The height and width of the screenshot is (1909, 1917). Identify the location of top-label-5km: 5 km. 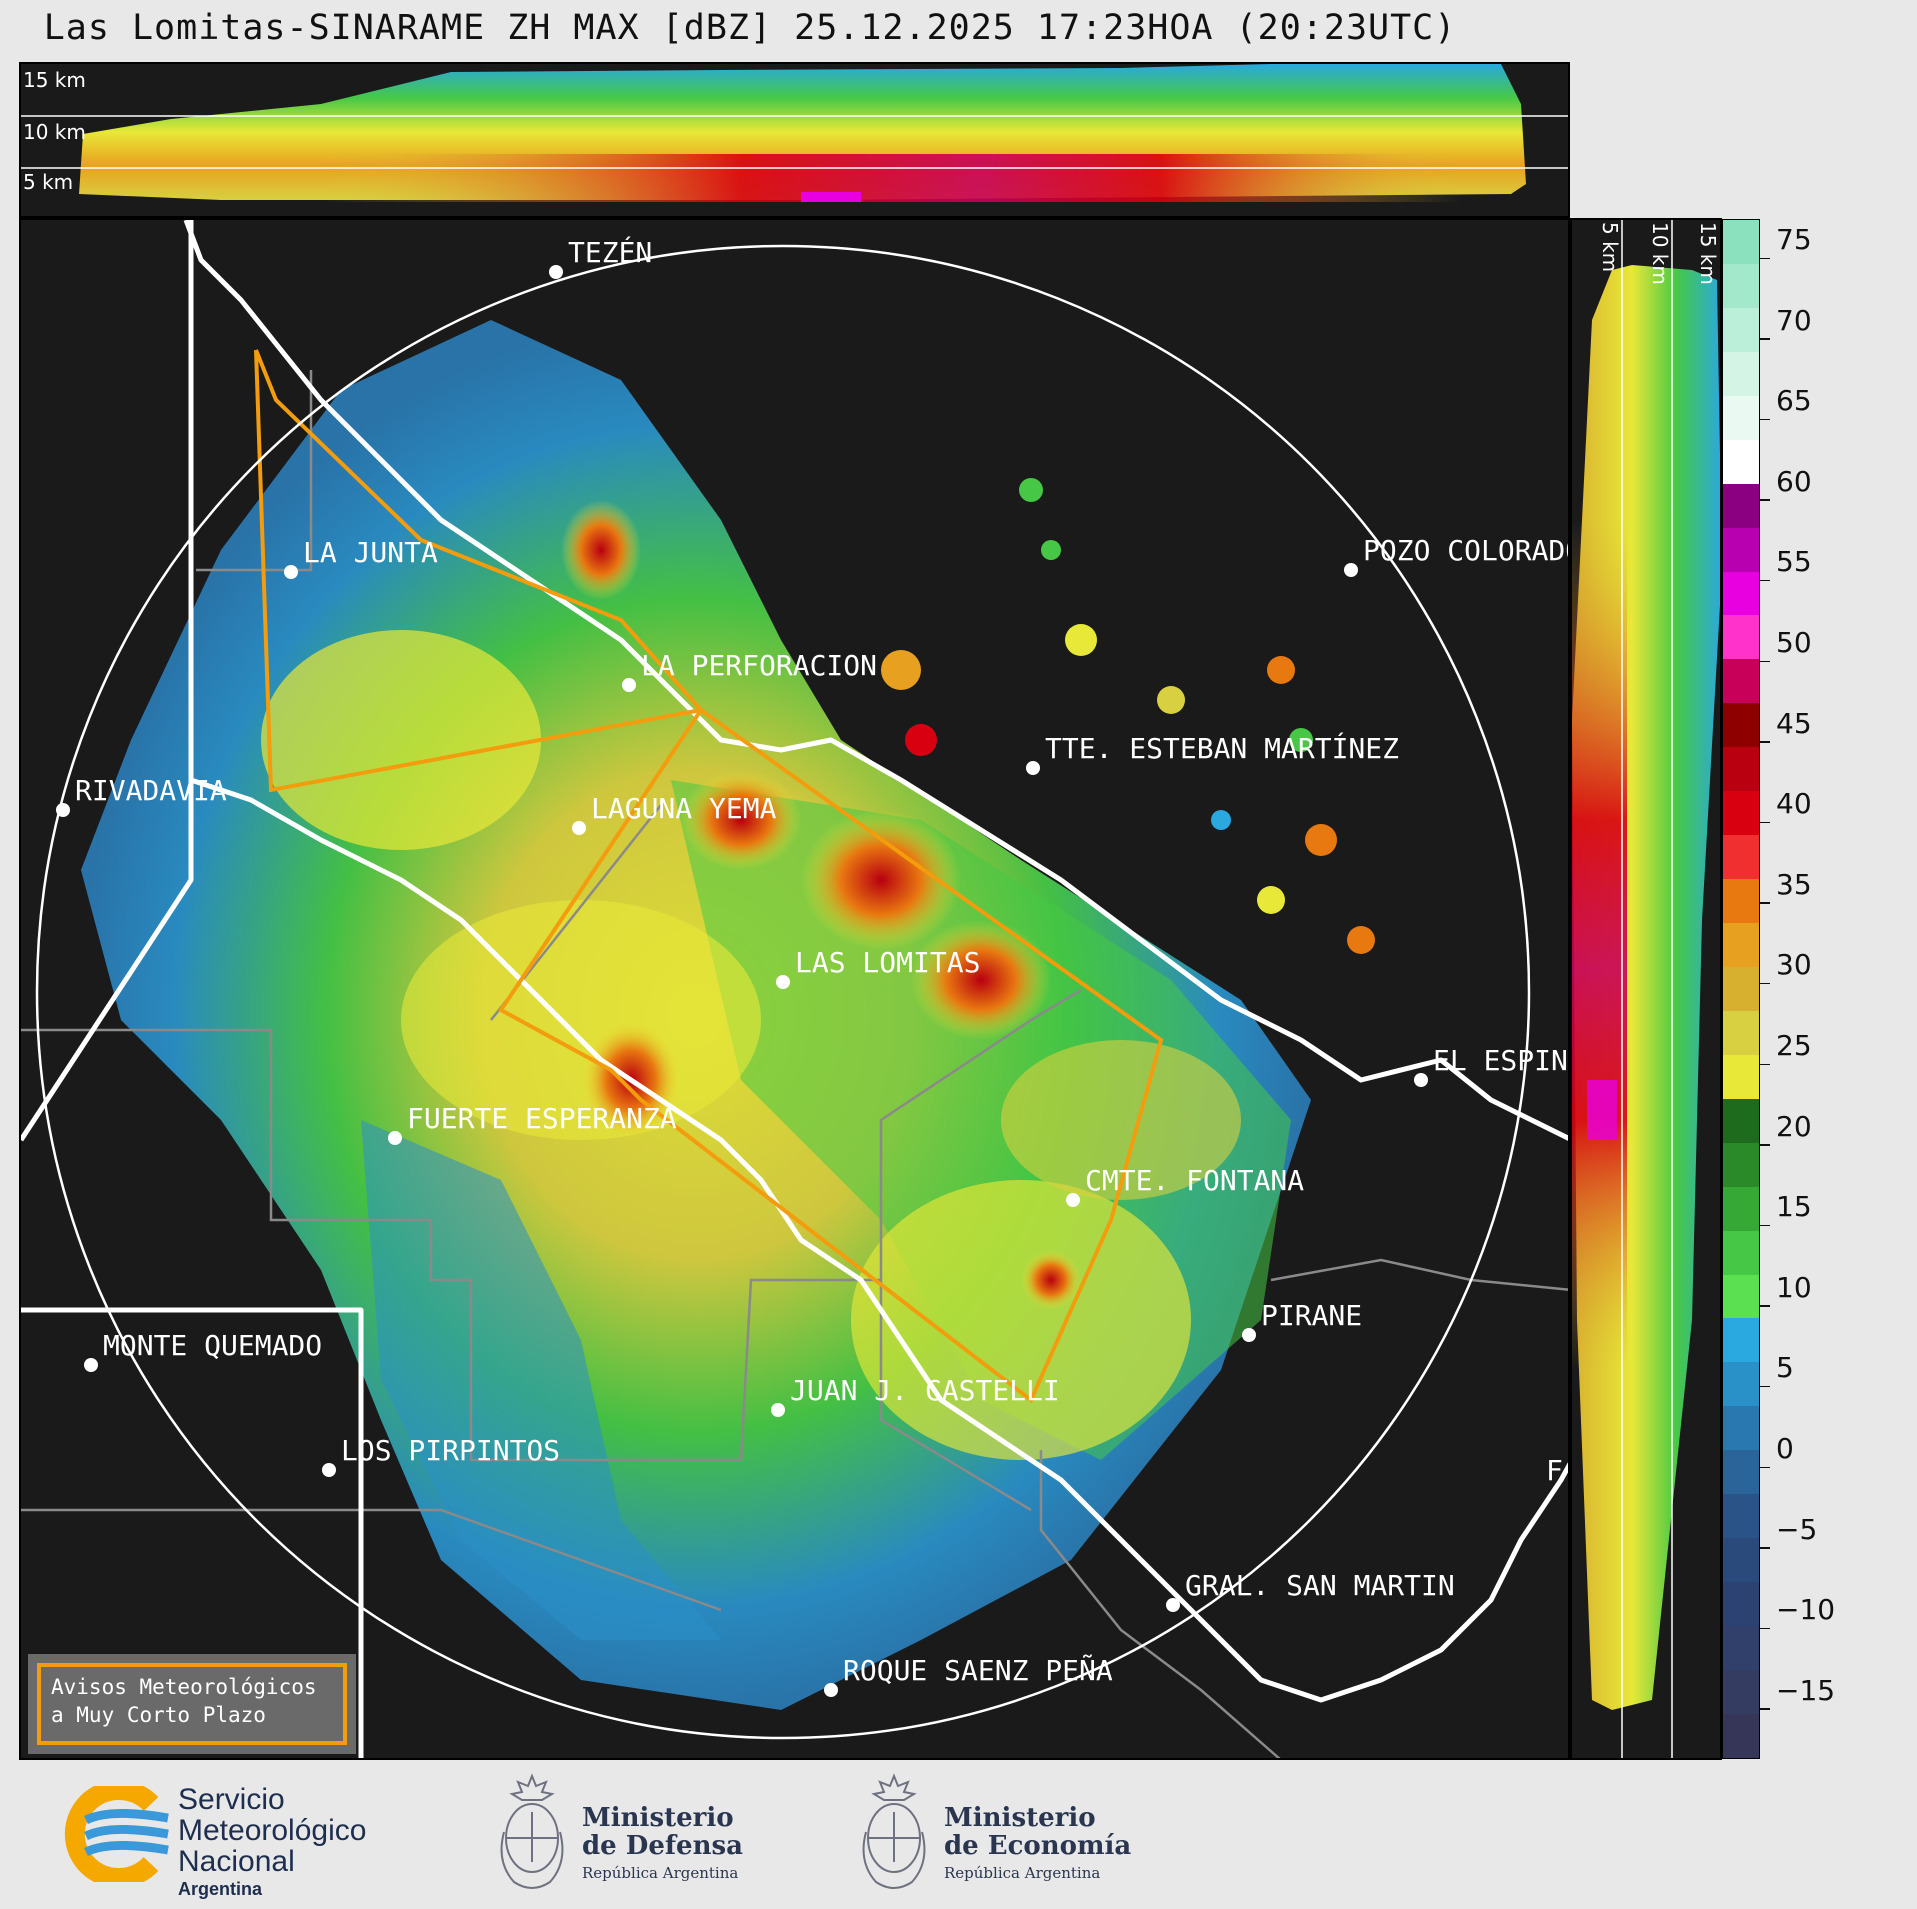
(48, 182).